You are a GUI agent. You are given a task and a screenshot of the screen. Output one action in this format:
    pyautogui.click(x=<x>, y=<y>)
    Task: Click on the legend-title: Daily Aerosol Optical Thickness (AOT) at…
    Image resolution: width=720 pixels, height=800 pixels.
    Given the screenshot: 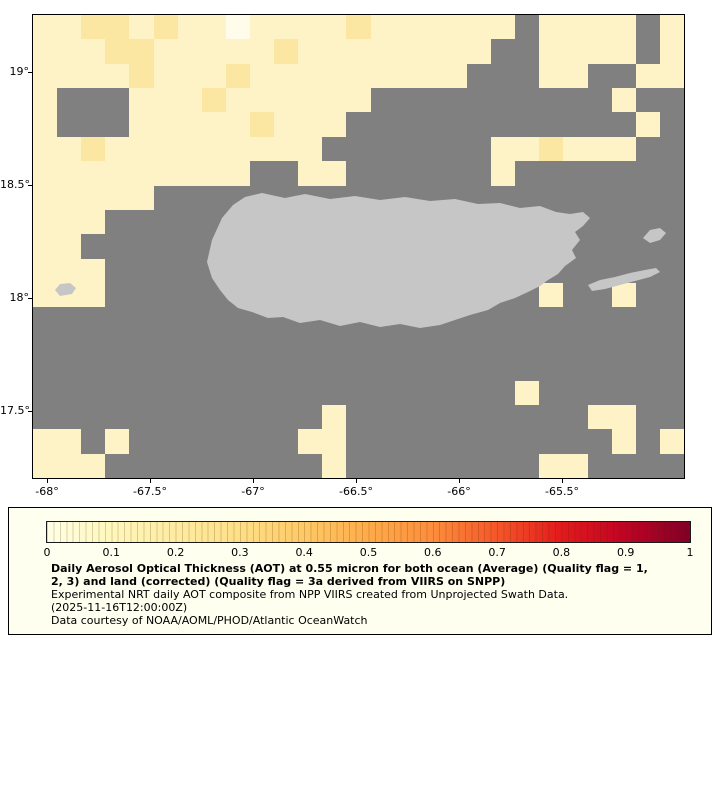 What is the action you would take?
    pyautogui.click(x=349, y=575)
    